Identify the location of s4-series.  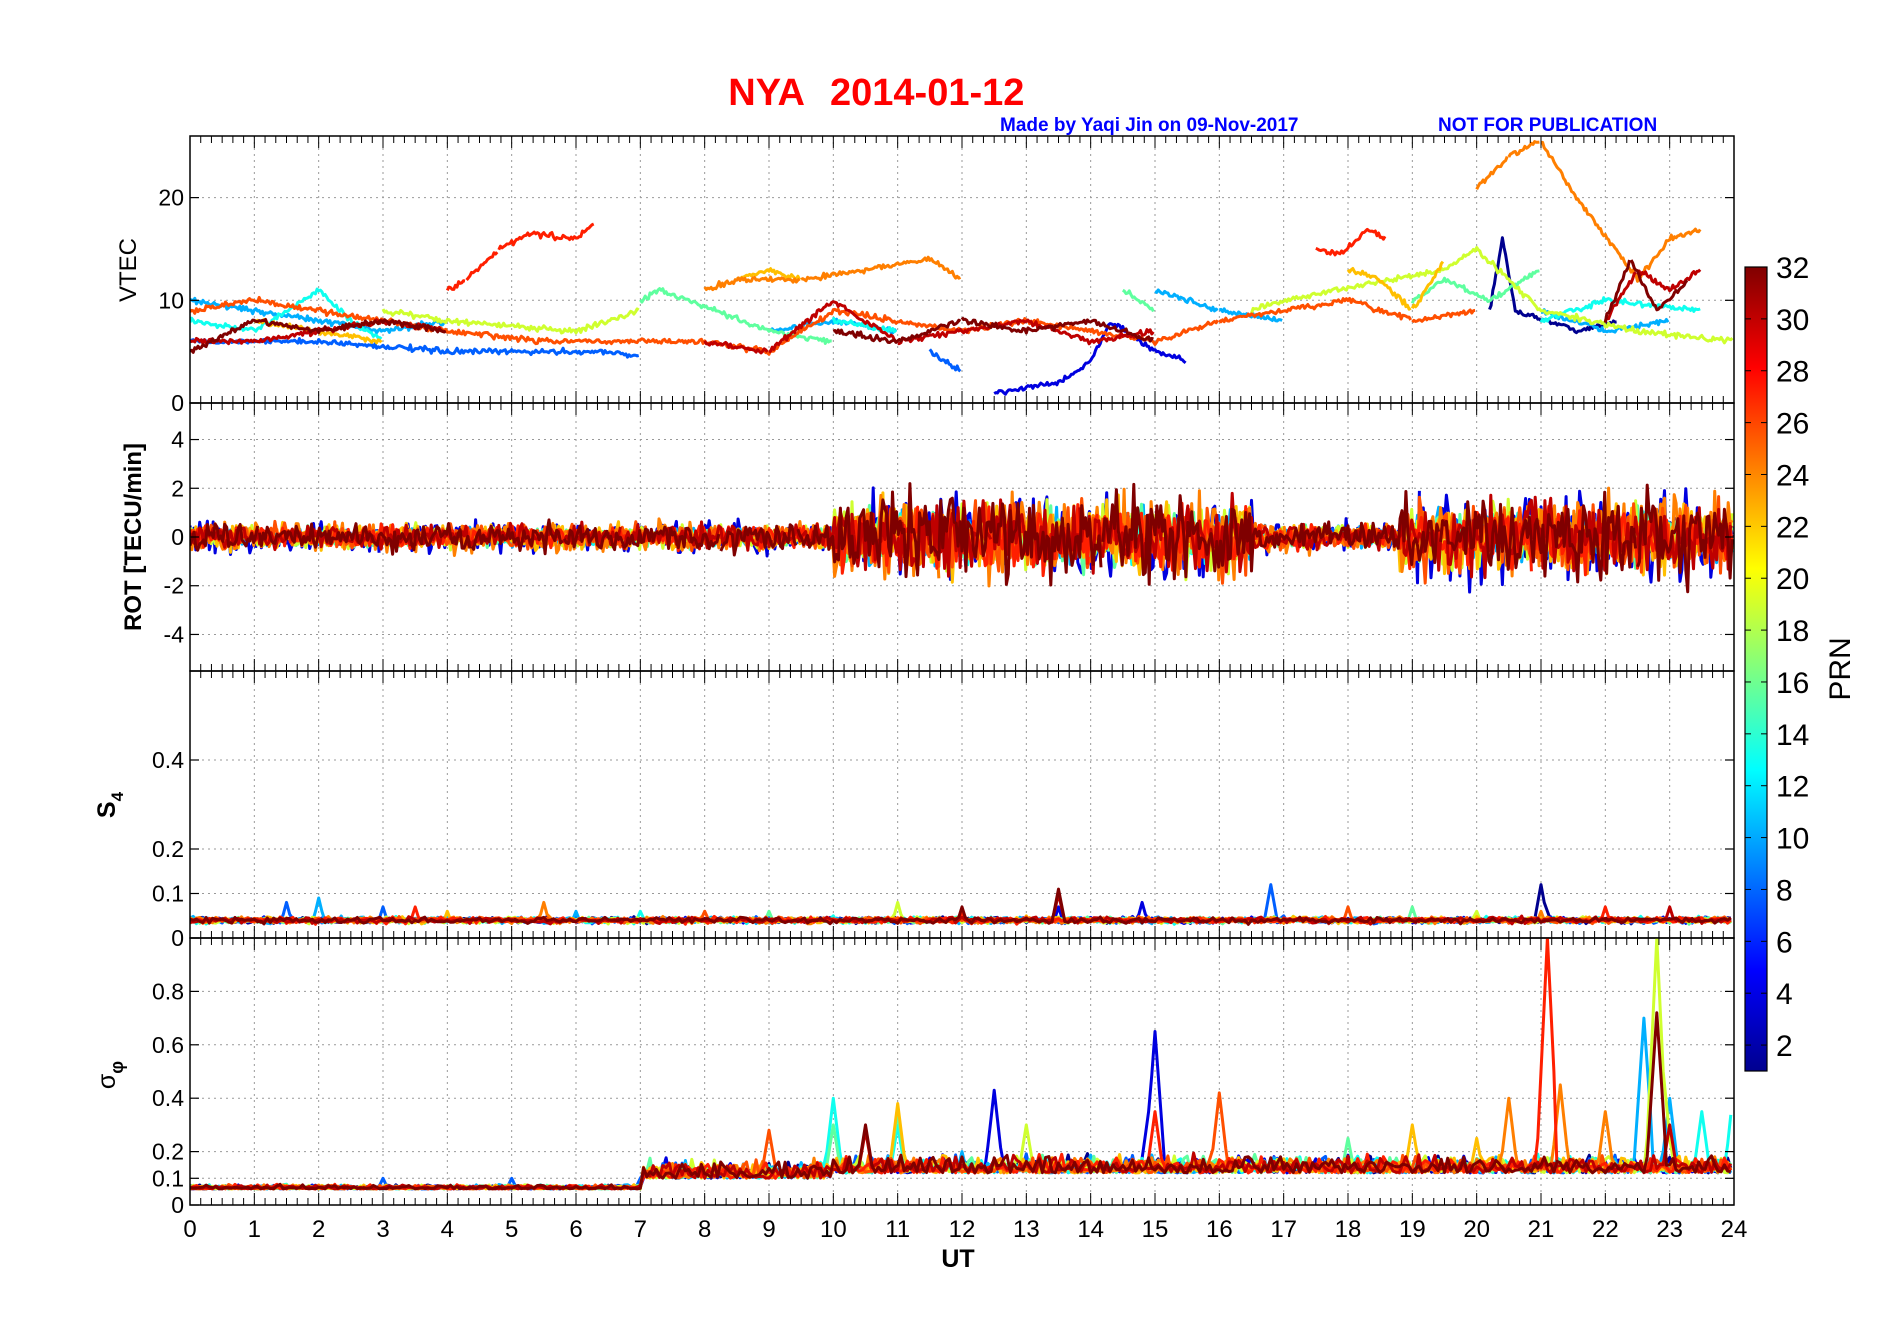
(961, 904).